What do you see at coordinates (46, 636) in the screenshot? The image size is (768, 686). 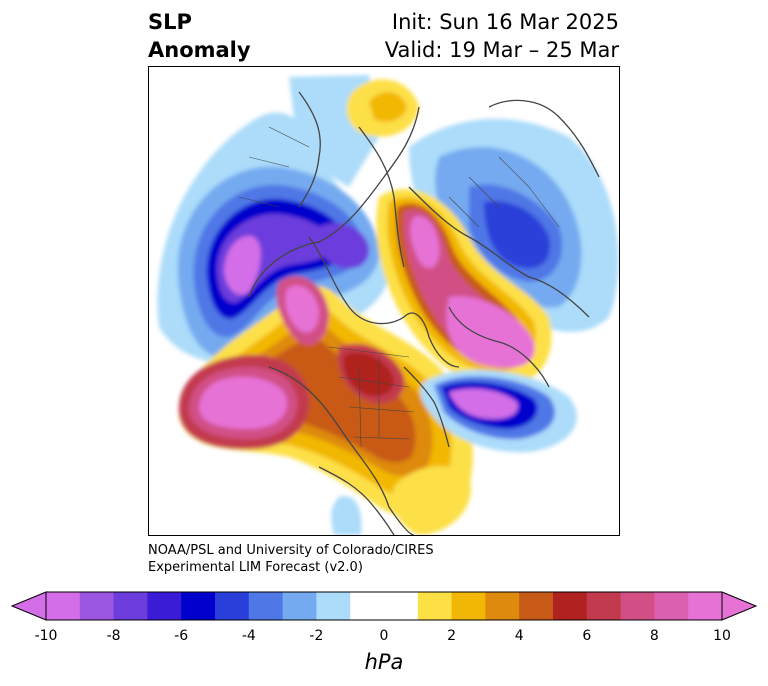 I see `colorbar-tick-label: -10` at bounding box center [46, 636].